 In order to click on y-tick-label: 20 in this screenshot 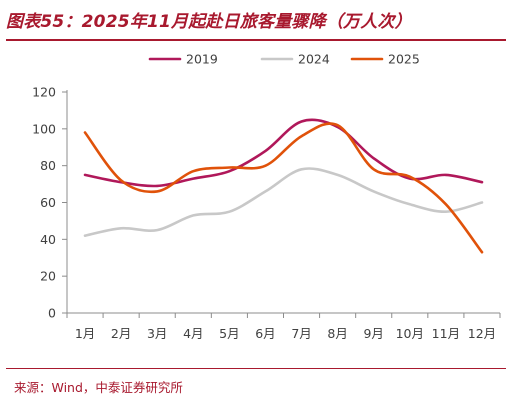, I will do `click(48, 276)`.